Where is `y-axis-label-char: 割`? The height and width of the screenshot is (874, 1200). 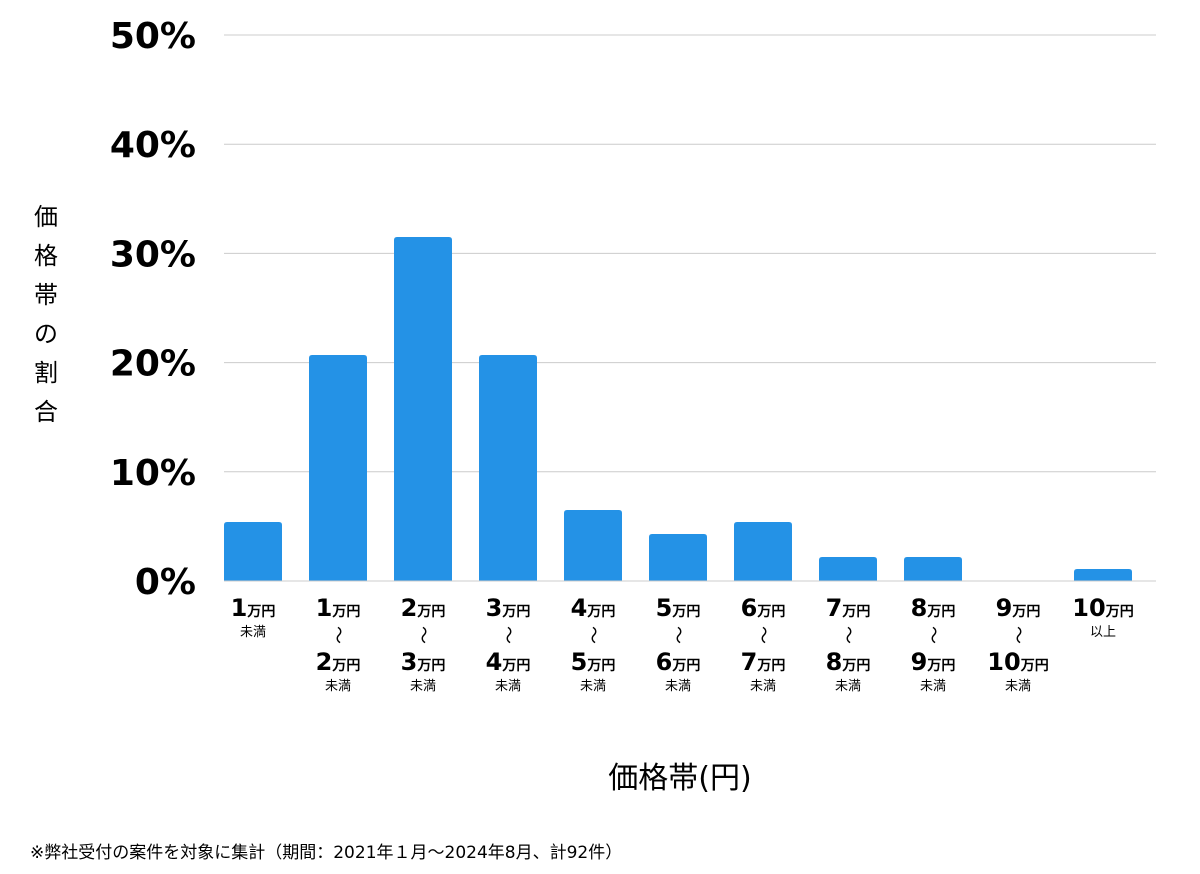 y-axis-label-char: 割 is located at coordinates (46, 373).